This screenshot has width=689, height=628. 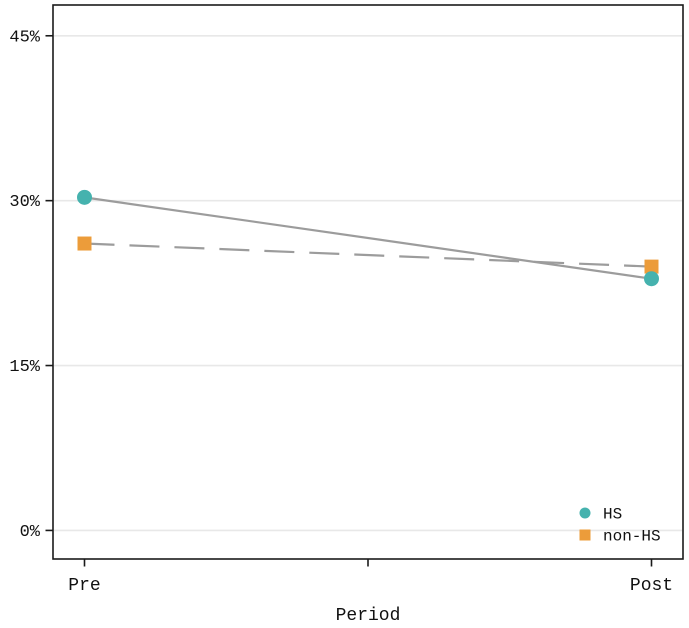 What do you see at coordinates (30, 532) in the screenshot?
I see `y-tick-label: 0%` at bounding box center [30, 532].